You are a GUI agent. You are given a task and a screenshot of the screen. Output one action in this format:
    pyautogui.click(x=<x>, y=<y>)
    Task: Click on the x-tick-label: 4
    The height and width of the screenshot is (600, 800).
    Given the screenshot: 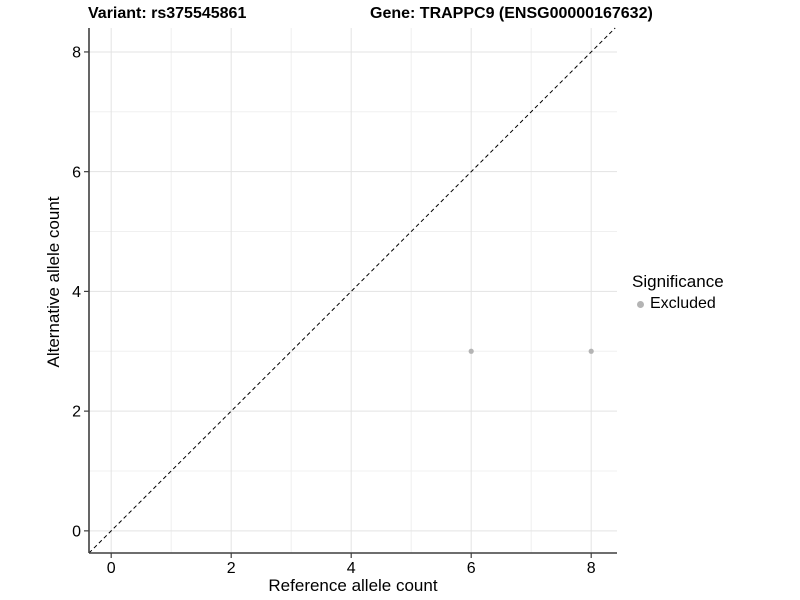 What is the action you would take?
    pyautogui.click(x=351, y=568)
    